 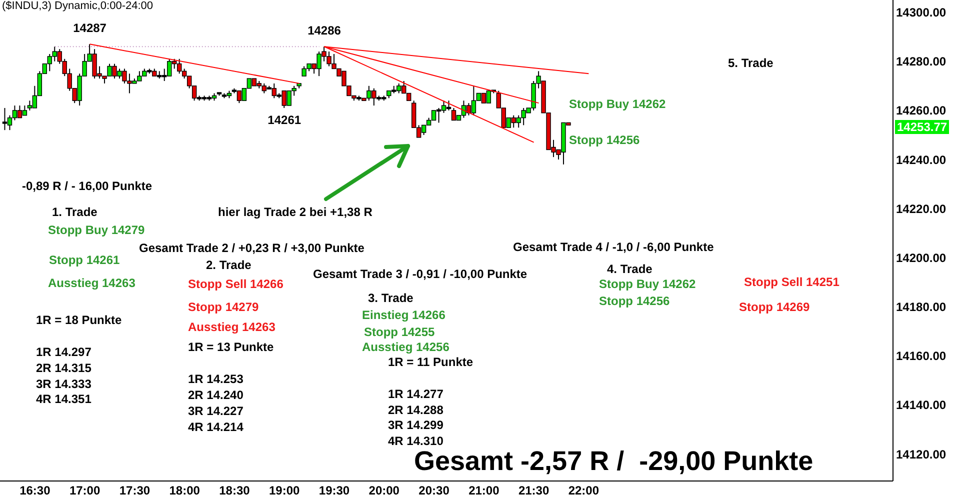 What do you see at coordinates (434, 491) in the screenshot?
I see `x-tick-label: 20:30` at bounding box center [434, 491].